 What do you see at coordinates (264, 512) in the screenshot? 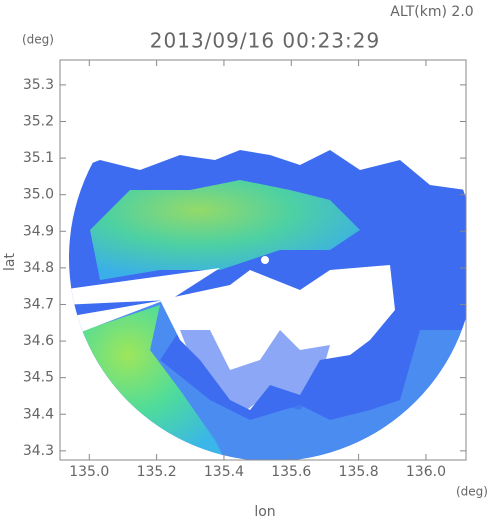
I see `x-axis-label: lon` at bounding box center [264, 512].